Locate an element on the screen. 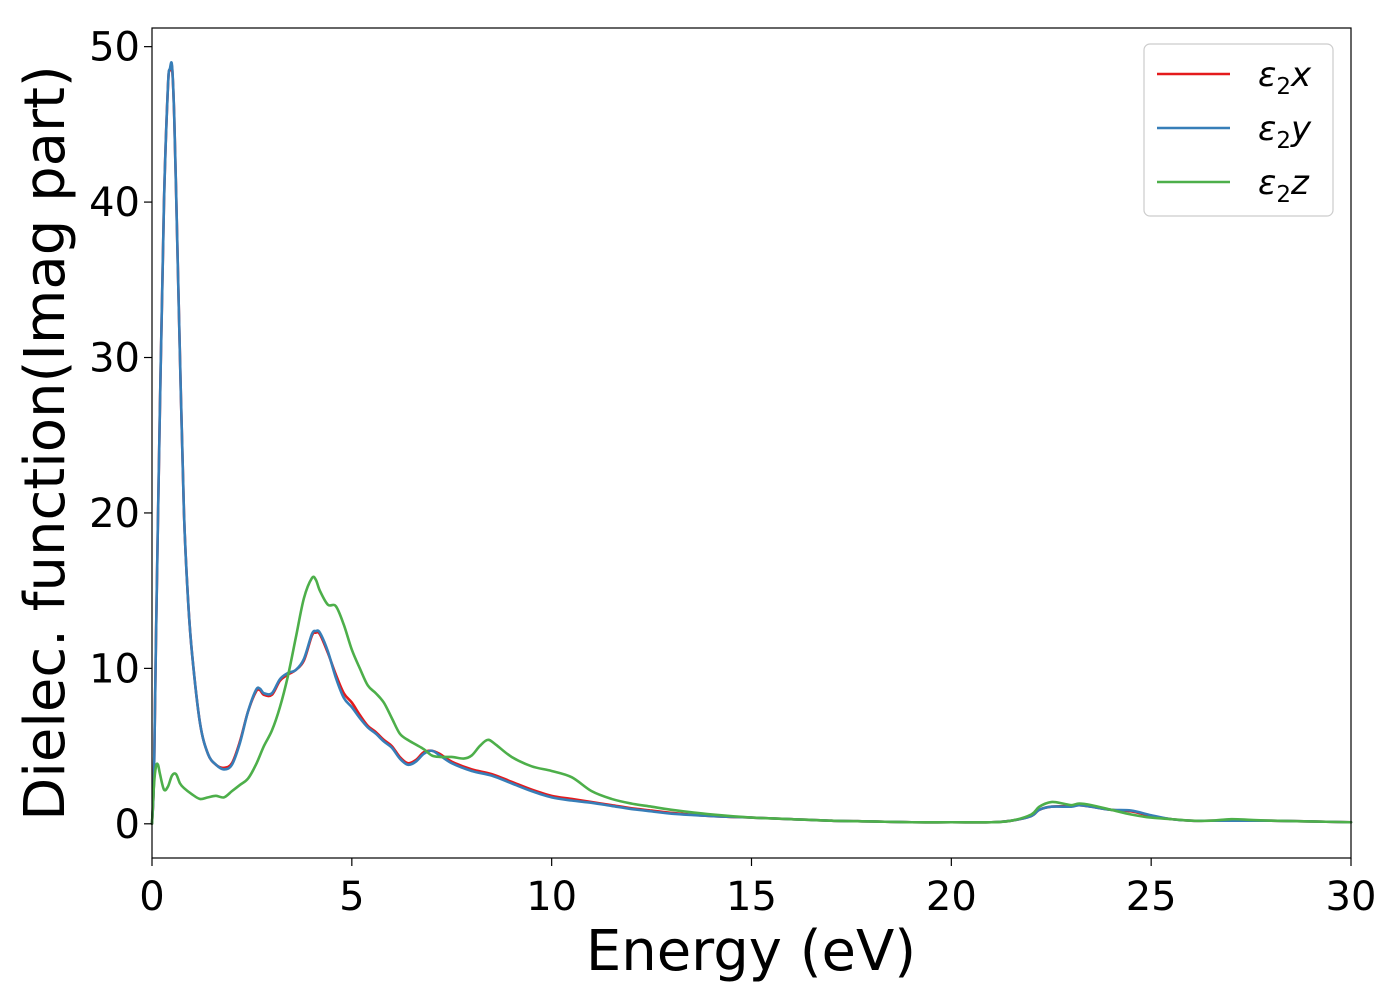 The height and width of the screenshot is (1000, 1400). x-axis-label: Energy (eV) is located at coordinates (751, 951).